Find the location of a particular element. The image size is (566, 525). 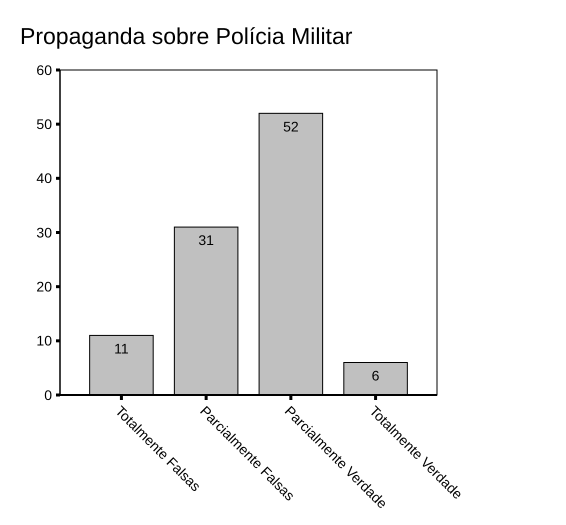

y-tick-label: 40 is located at coordinates (44, 178).